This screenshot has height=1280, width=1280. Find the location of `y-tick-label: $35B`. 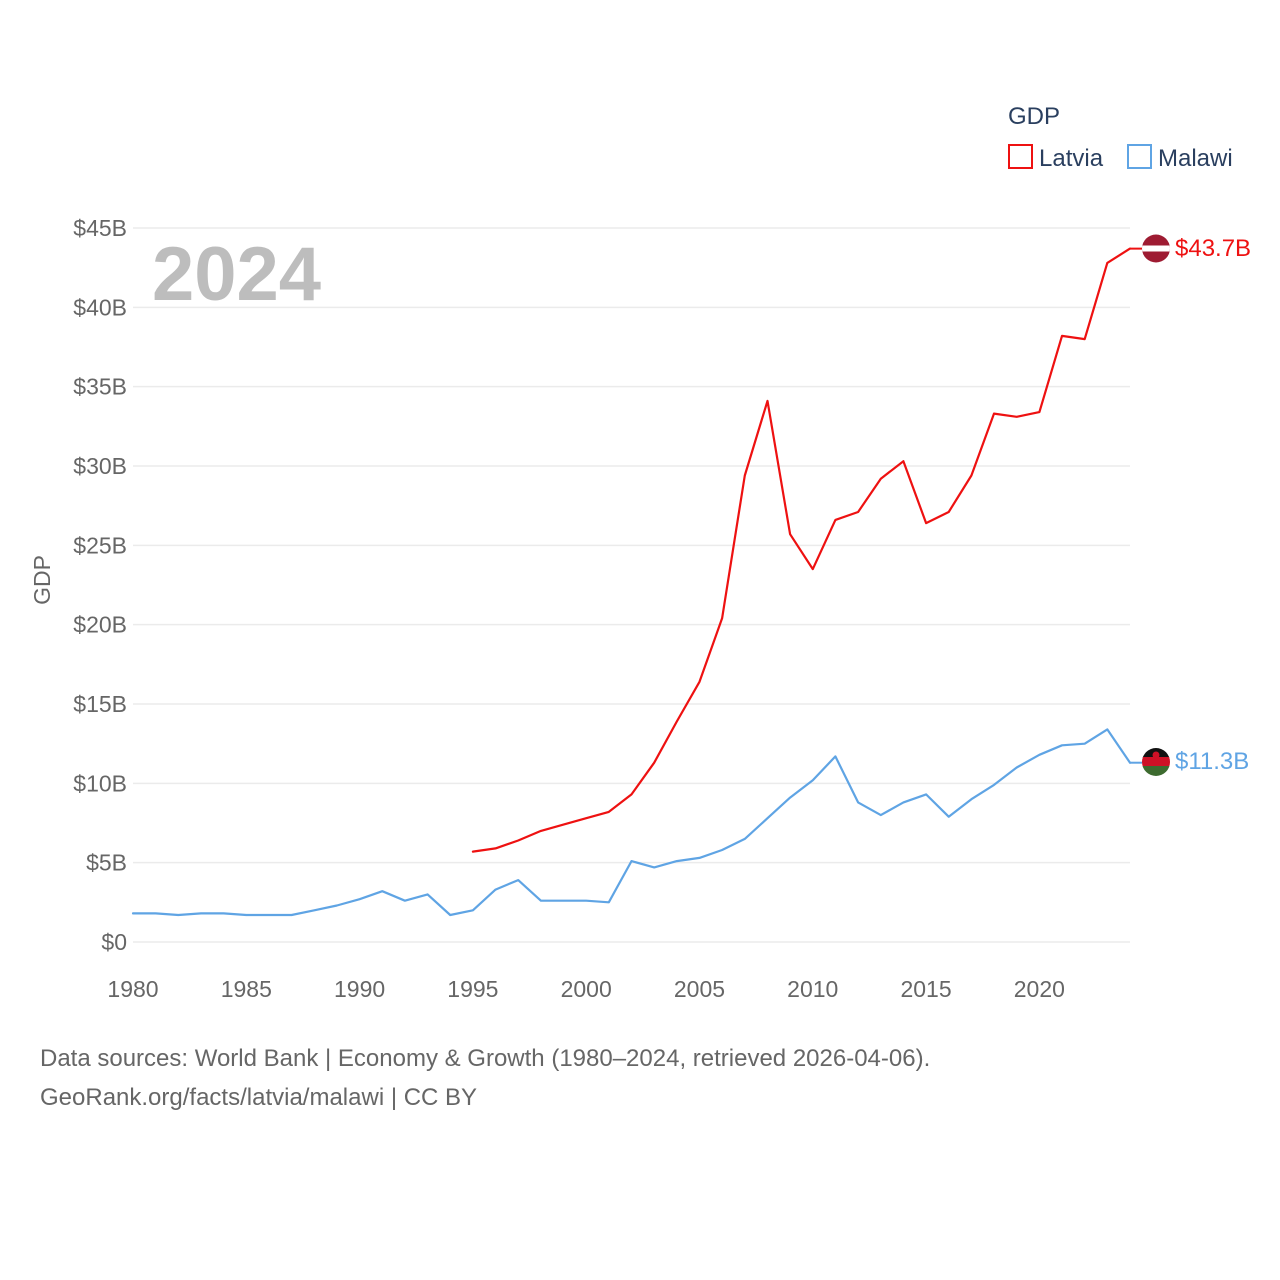

y-tick-label: $35B is located at coordinates (100, 387).